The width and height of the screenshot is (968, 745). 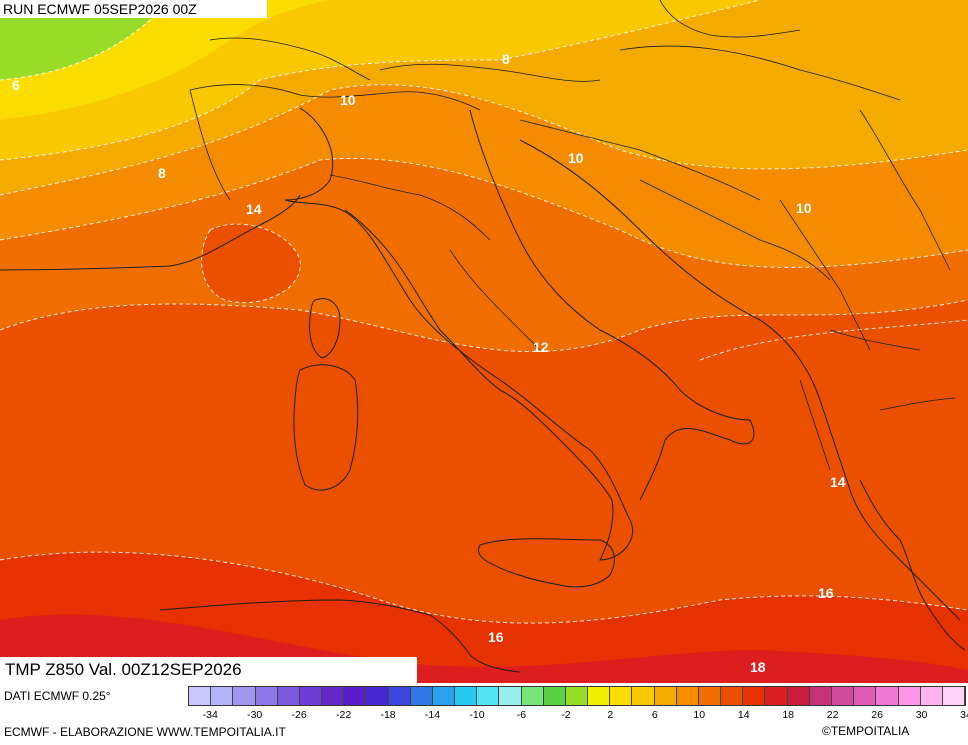 I want to click on contour-label: 6, so click(x=16, y=85).